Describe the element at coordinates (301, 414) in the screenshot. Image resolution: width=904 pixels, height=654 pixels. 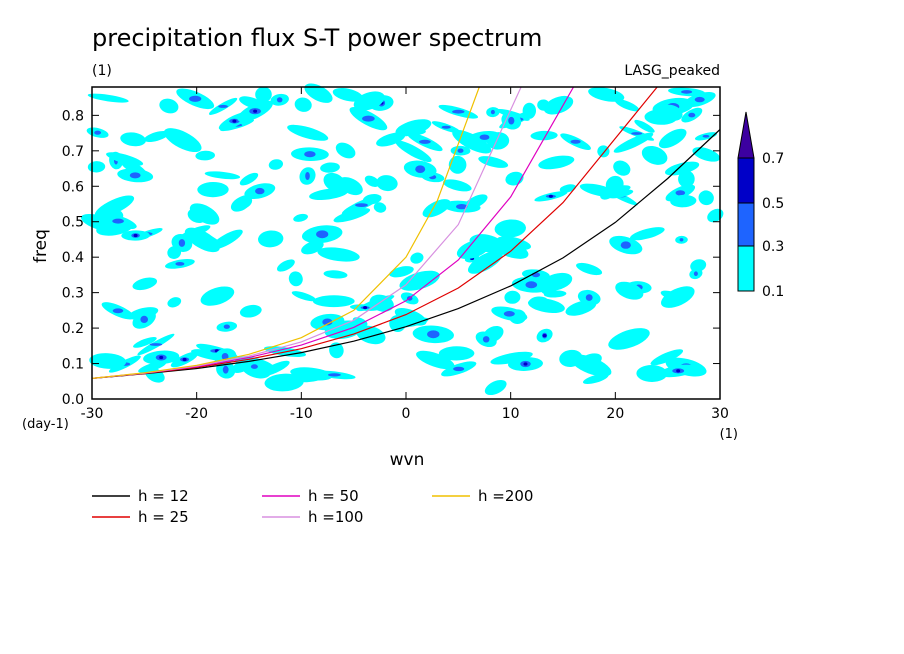
I see `x-tick-label: -10` at that location.